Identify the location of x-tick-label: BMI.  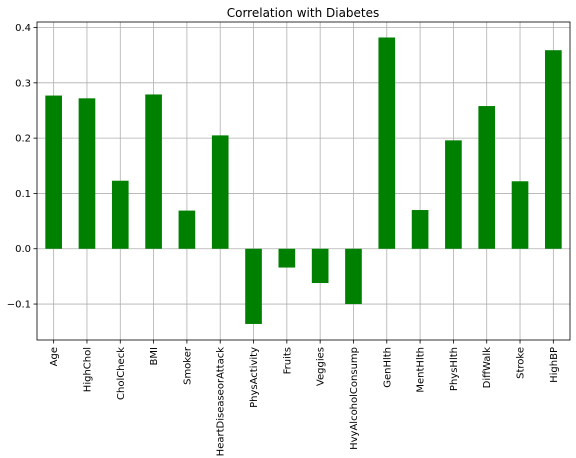
(154, 356).